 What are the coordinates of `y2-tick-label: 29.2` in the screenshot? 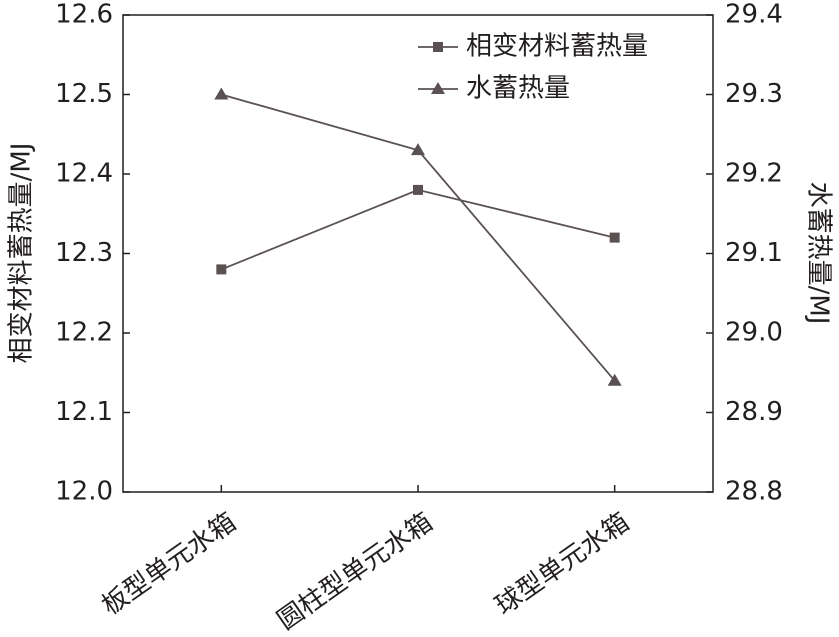 It's located at (754, 174).